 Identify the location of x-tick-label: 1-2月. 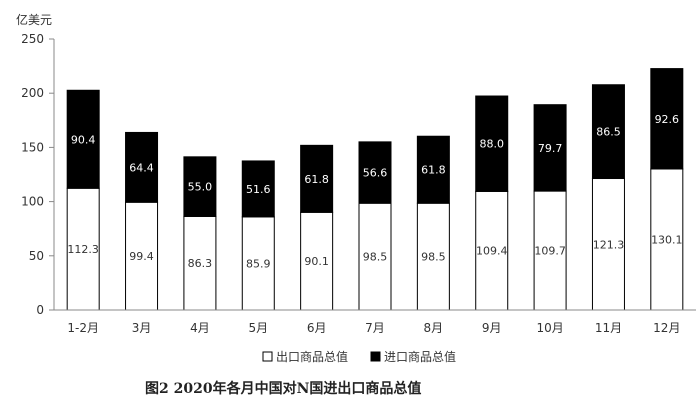
(83, 328).